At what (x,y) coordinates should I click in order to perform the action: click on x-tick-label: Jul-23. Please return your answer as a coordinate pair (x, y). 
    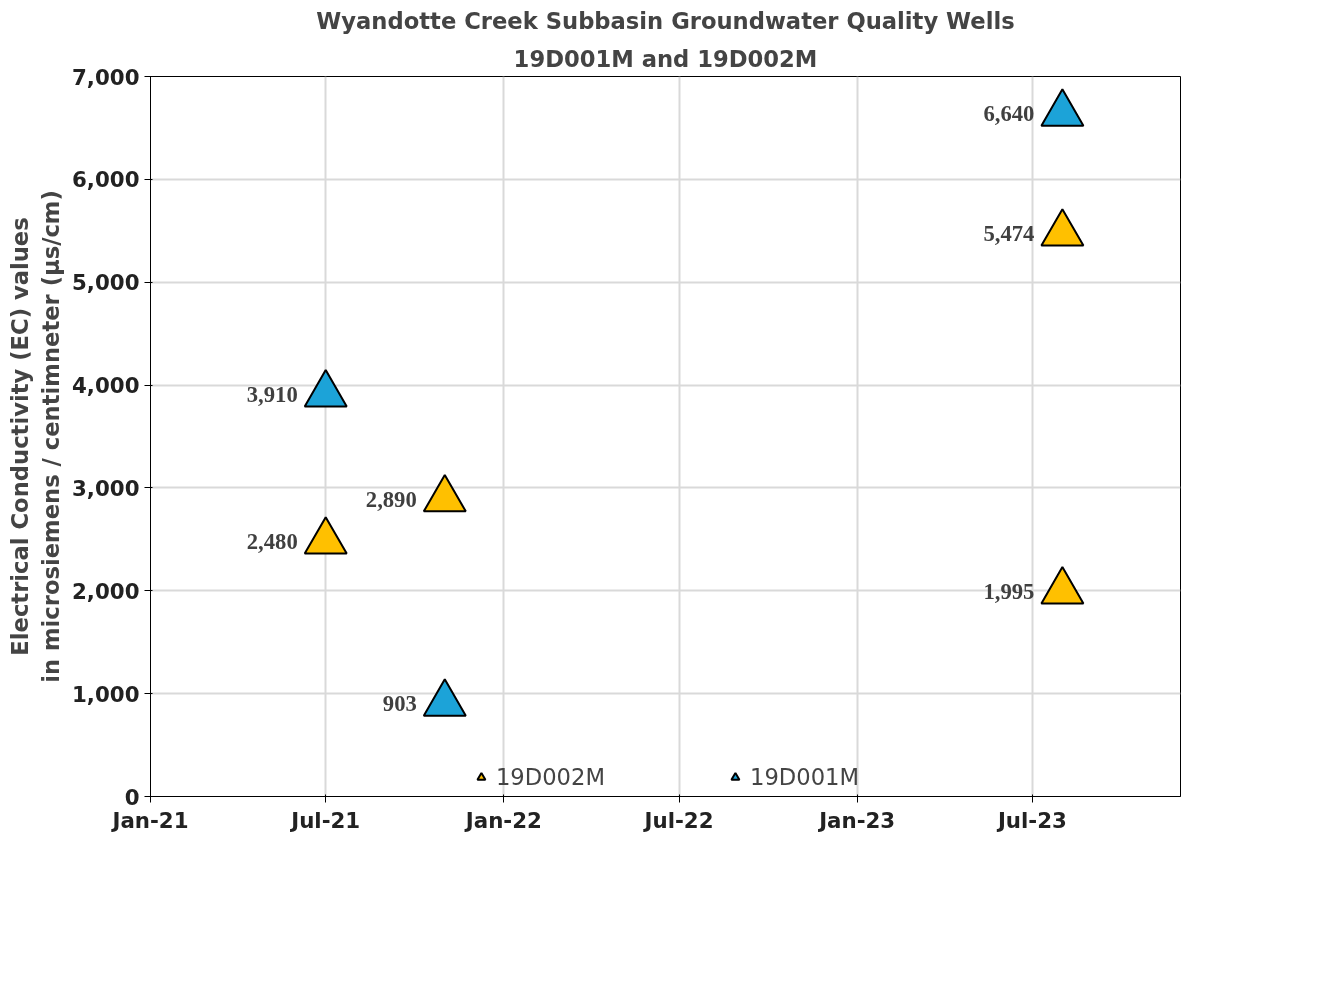
    Looking at the image, I should click on (1031, 820).